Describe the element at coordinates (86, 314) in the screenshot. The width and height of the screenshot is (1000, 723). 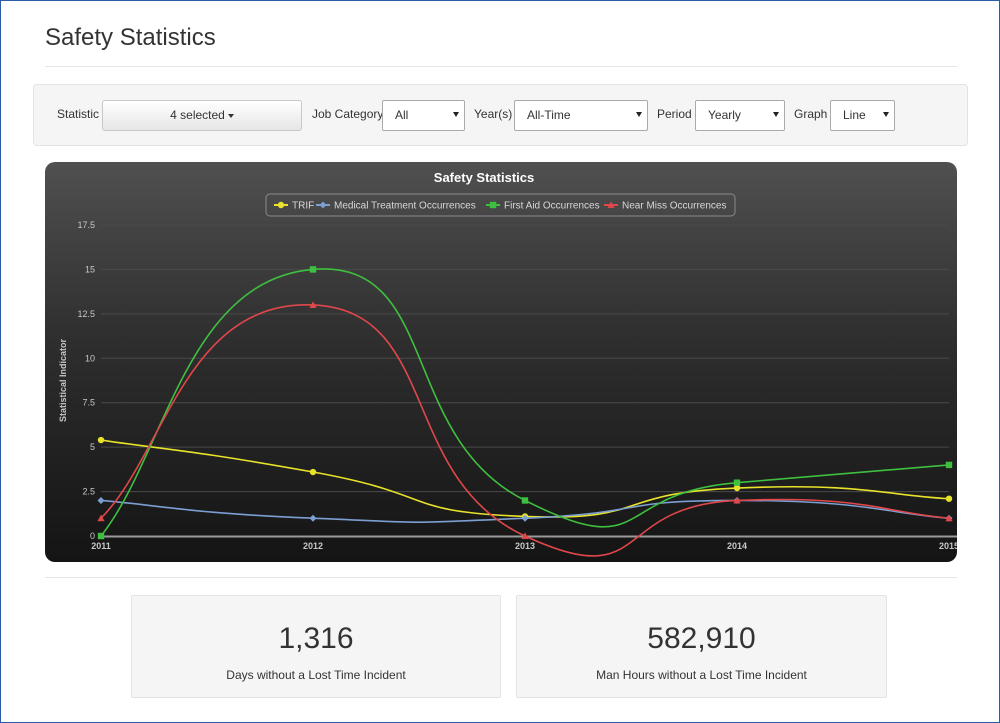
I see `y-tick-label: 12.5` at that location.